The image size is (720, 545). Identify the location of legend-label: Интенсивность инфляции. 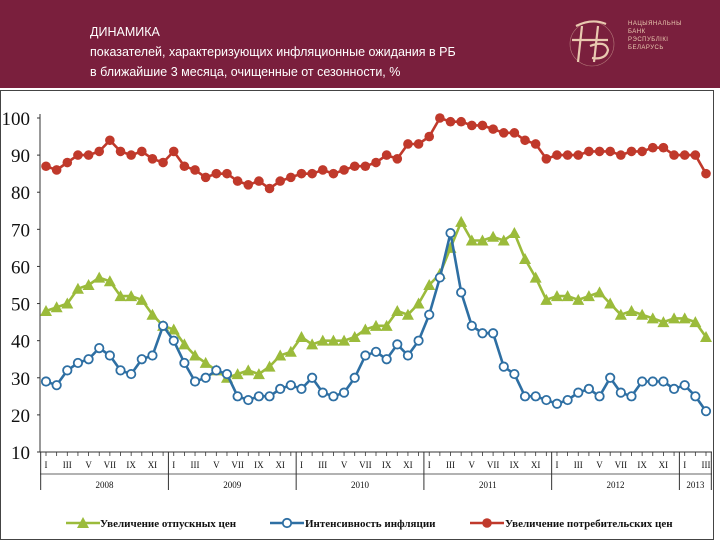
(370, 524).